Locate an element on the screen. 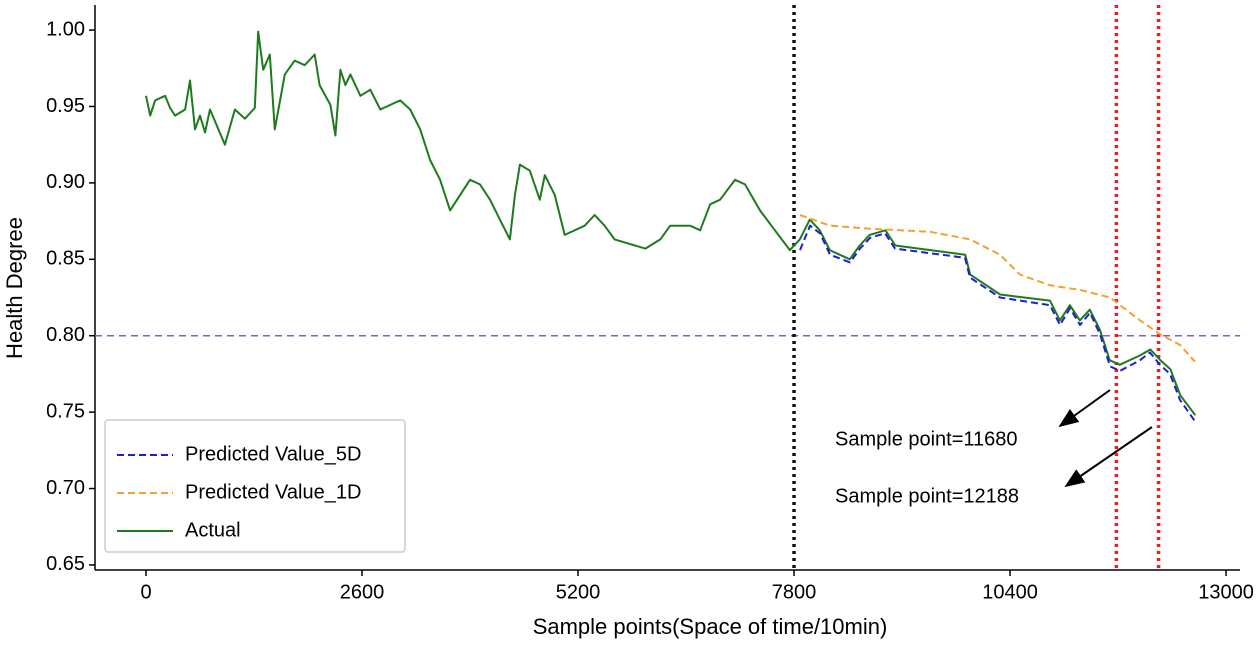  y-tick-label: 0.85 is located at coordinates (65, 259).